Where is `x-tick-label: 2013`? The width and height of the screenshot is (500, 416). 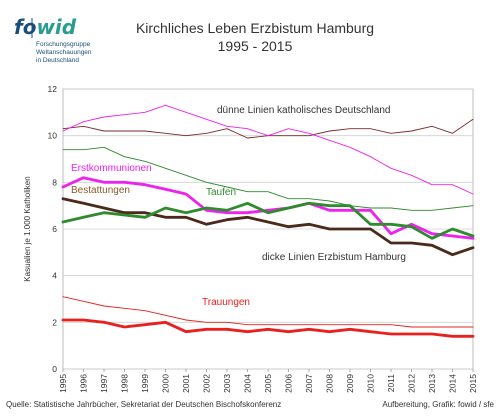
x-tick-label: 2013 is located at coordinates (432, 383).